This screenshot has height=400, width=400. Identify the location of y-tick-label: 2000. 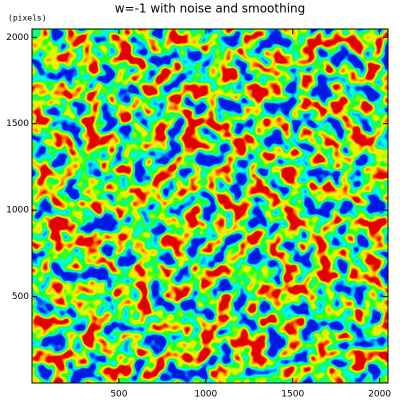
(17, 38).